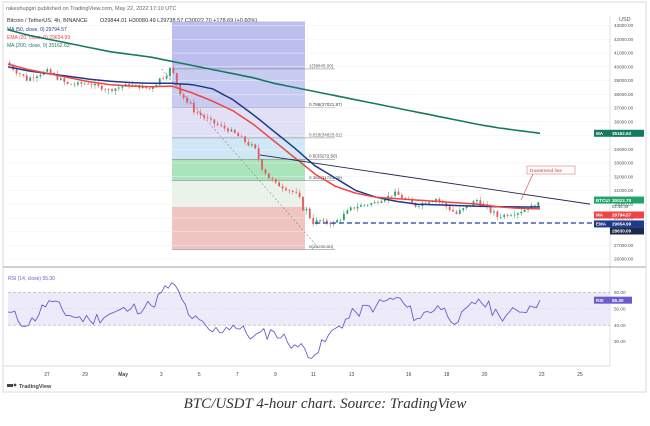  What do you see at coordinates (199, 375) in the screenshot?
I see `time-tick-label: 5` at bounding box center [199, 375].